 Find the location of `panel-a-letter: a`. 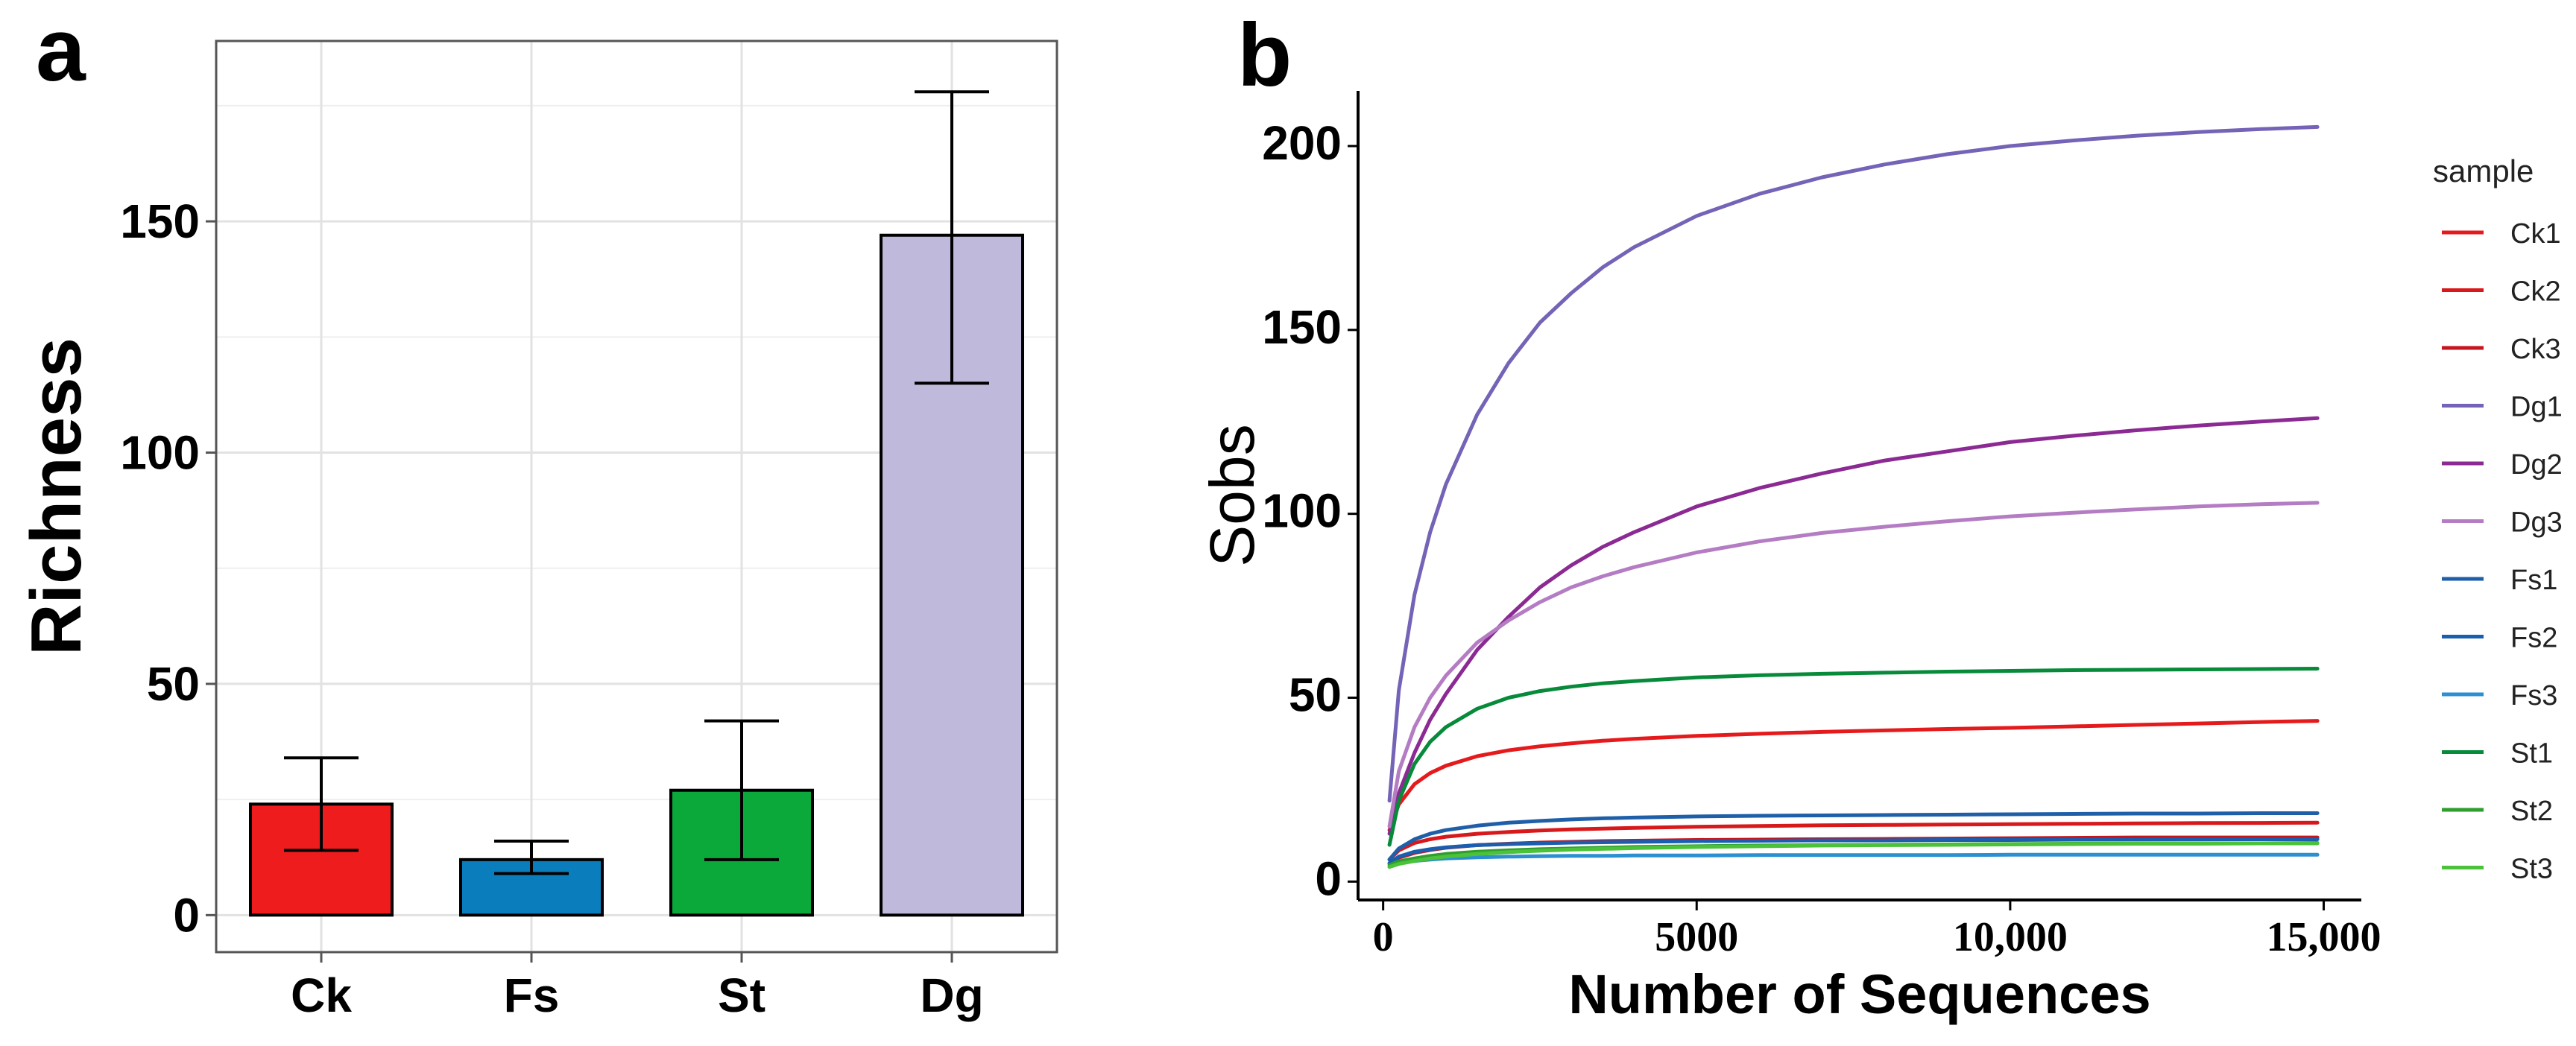

panel-a-letter: a is located at coordinates (61, 50).